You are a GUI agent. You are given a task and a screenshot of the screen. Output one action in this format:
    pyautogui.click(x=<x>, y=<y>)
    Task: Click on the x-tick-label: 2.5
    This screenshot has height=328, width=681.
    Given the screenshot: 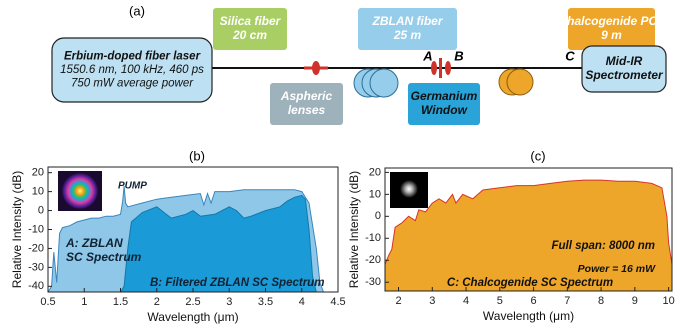 What is the action you would take?
    pyautogui.click(x=192, y=302)
    